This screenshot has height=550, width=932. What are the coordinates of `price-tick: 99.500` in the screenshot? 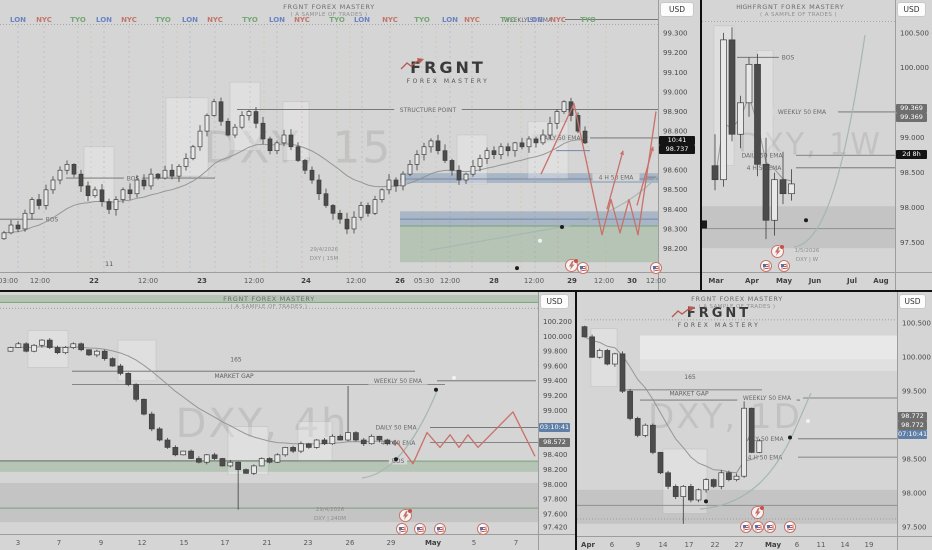 It's located at (914, 392).